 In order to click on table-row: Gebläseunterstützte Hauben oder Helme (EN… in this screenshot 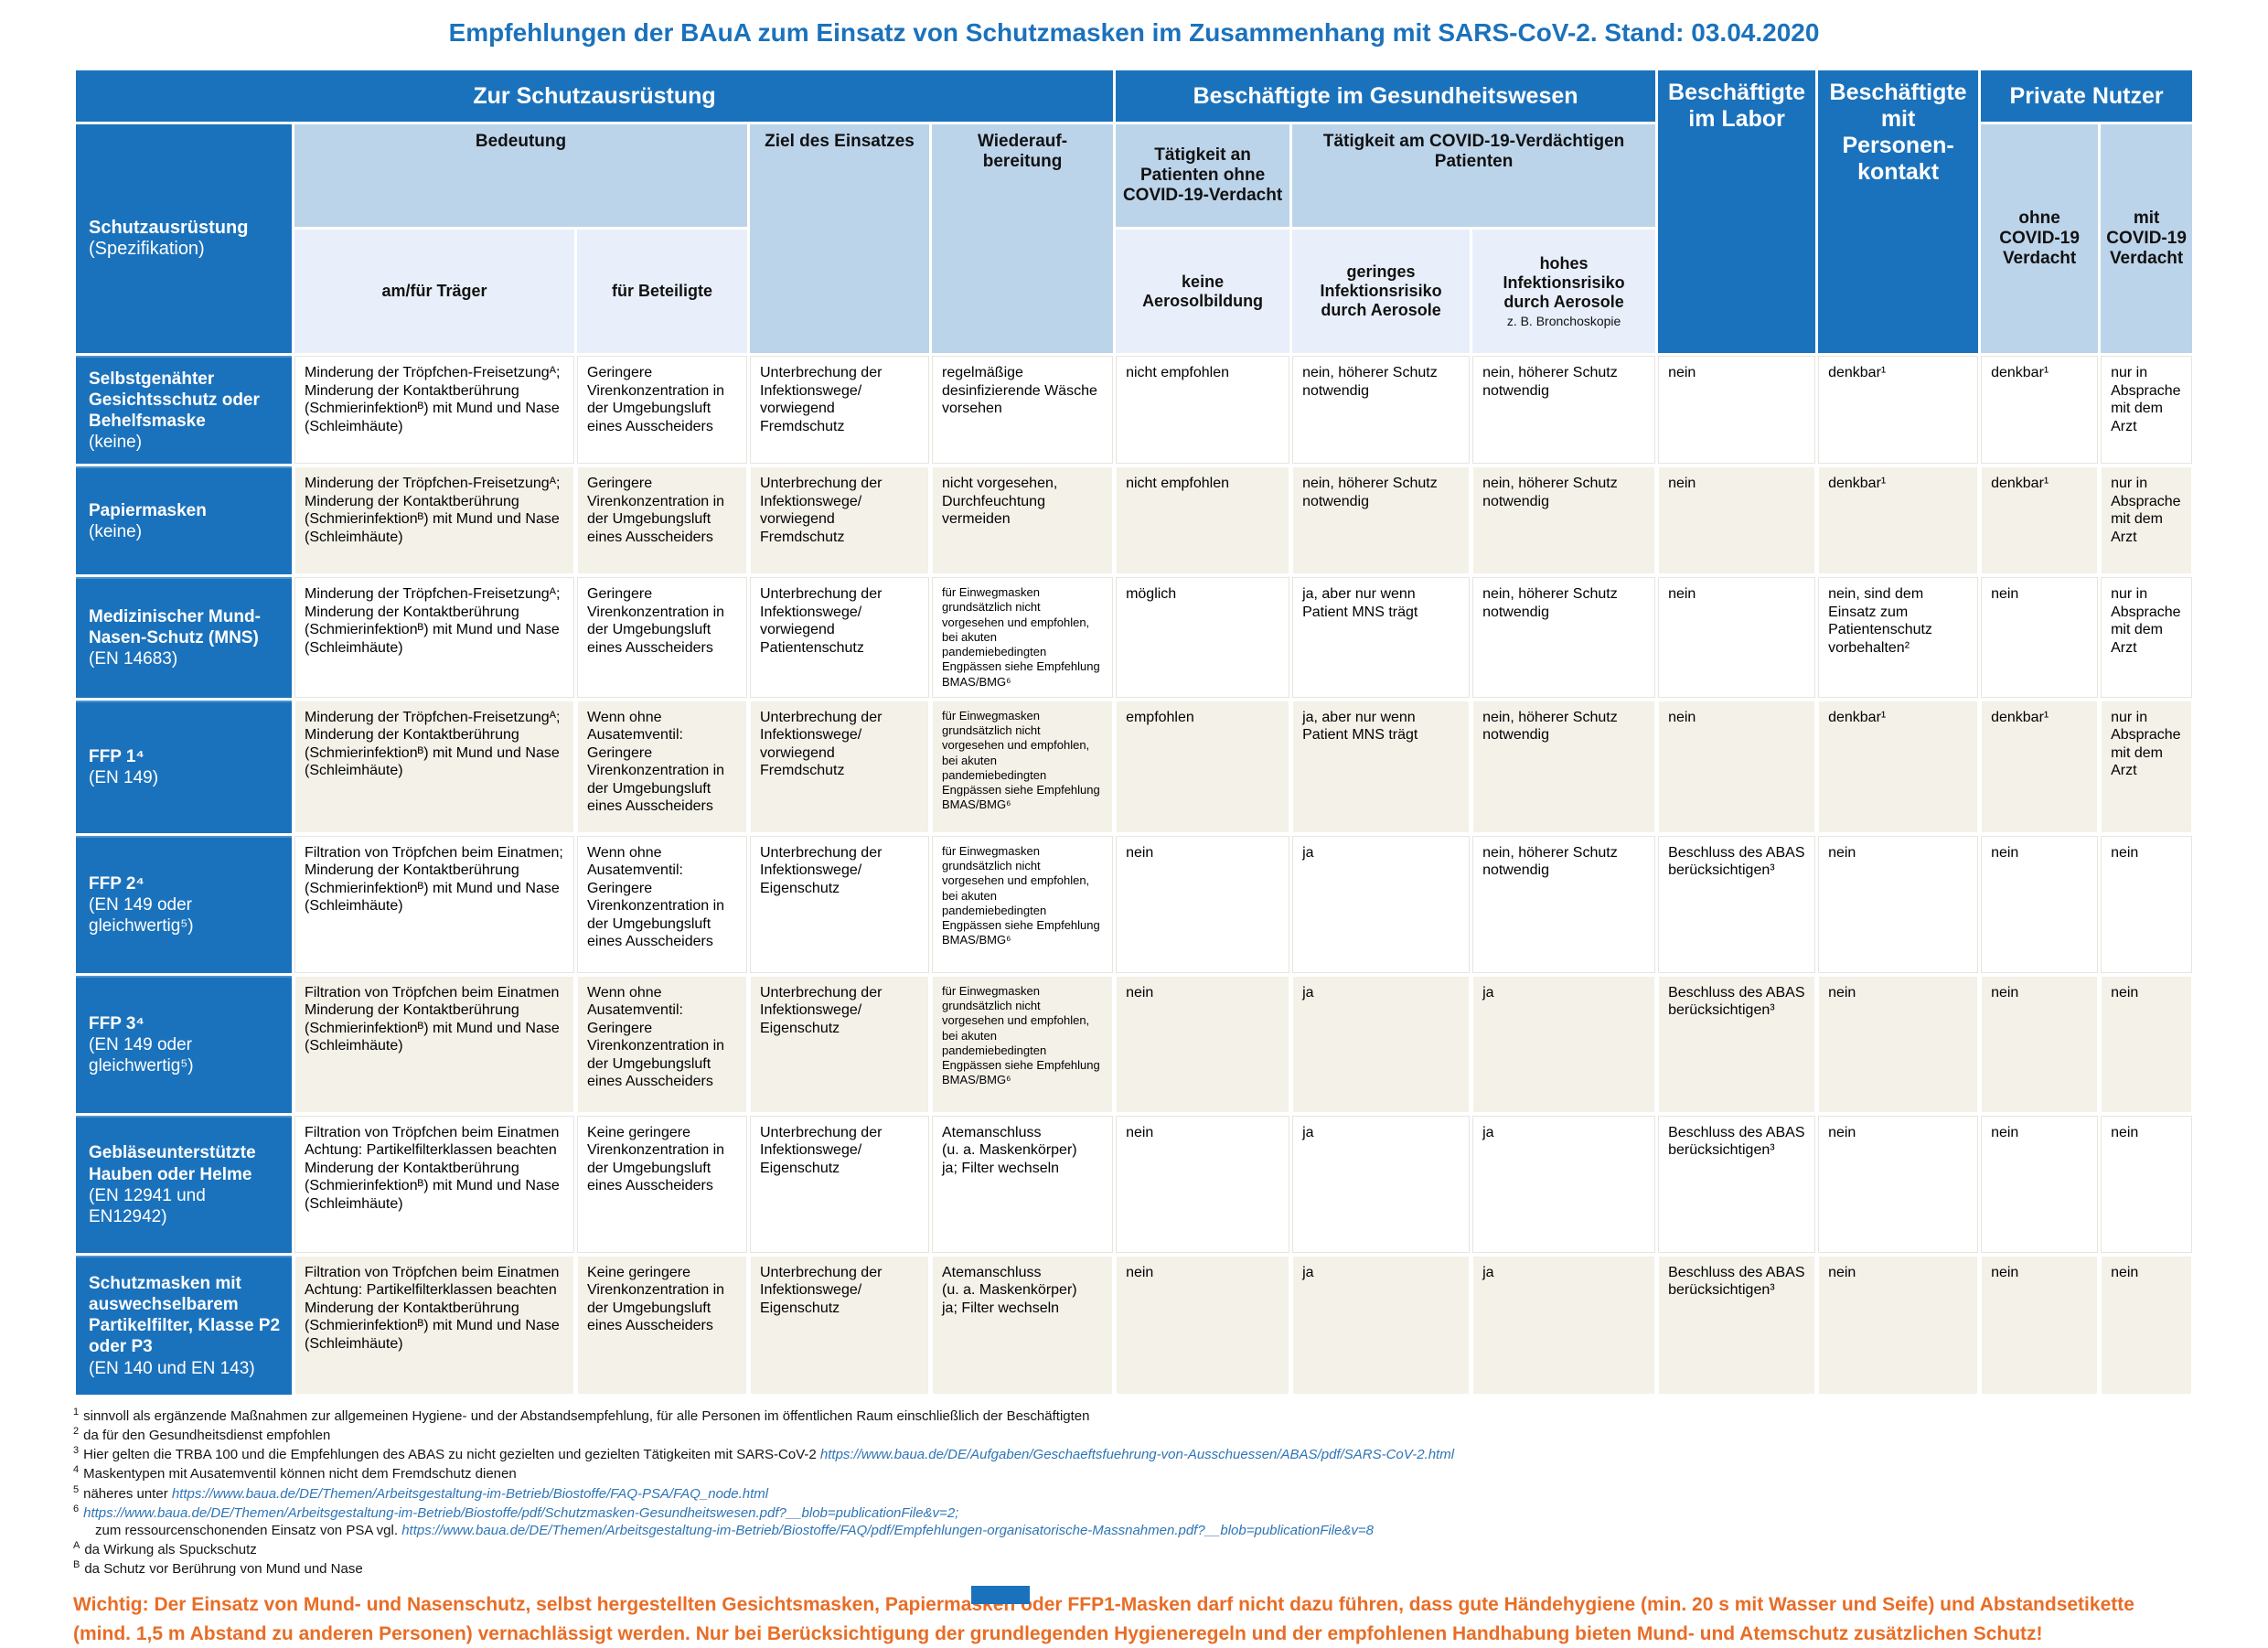, I will do `click(1134, 1184)`.